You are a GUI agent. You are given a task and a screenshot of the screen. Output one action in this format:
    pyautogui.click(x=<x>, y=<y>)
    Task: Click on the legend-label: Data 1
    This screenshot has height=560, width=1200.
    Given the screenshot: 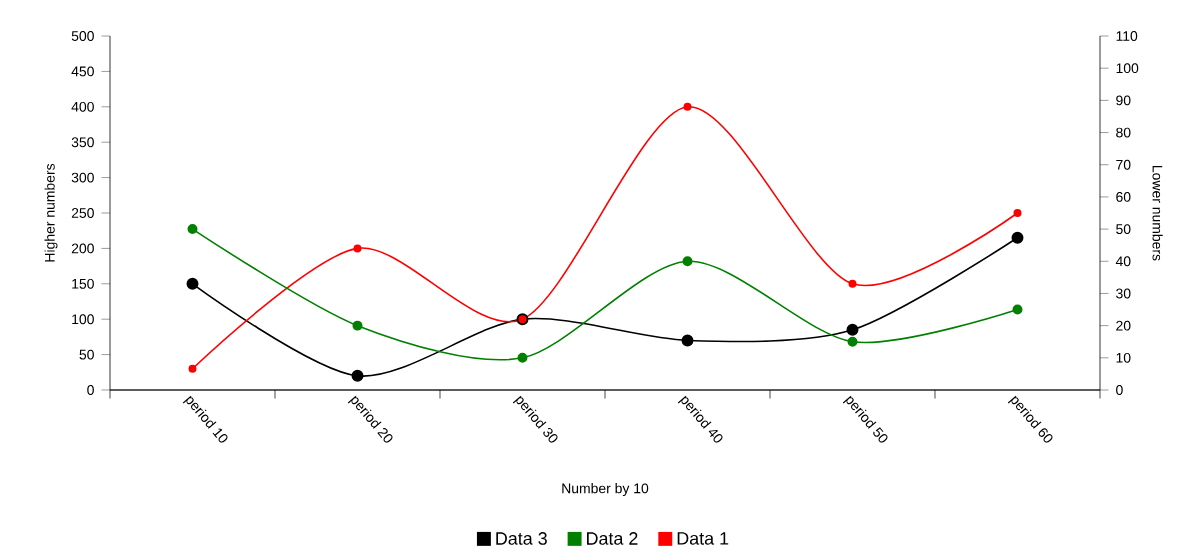 What is the action you would take?
    pyautogui.click(x=703, y=538)
    